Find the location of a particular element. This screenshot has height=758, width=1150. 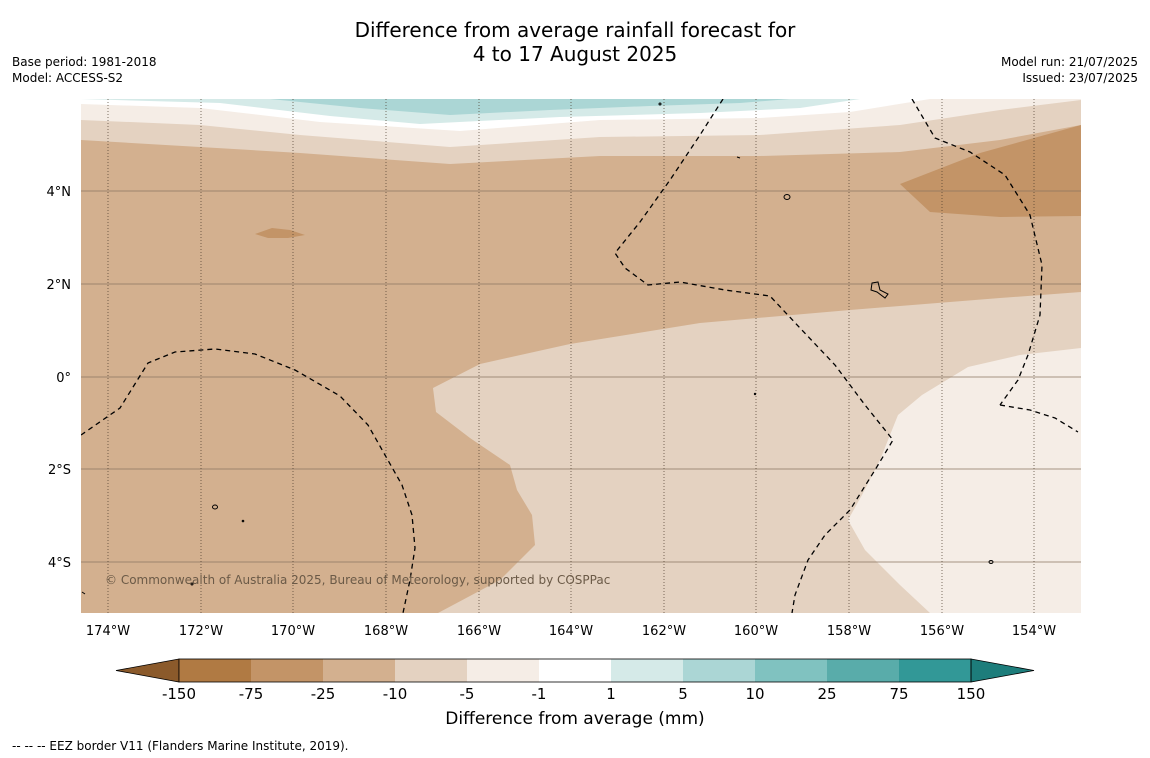

lon-label: 162°W is located at coordinates (664, 631).